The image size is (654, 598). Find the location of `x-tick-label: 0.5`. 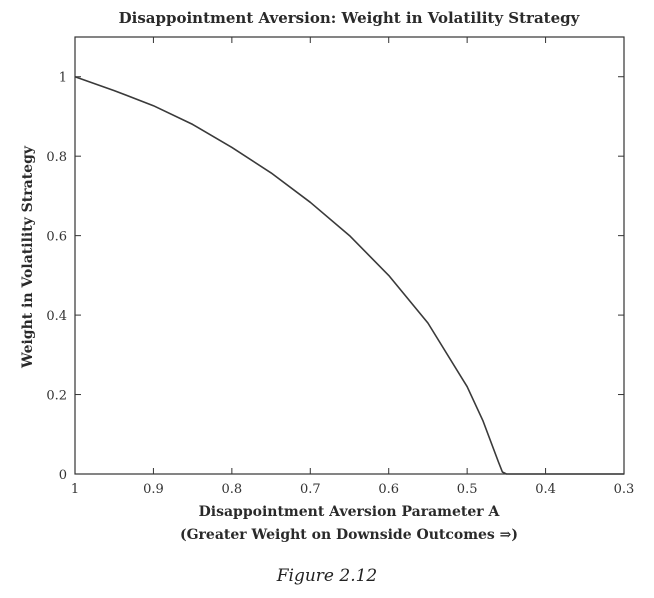

x-tick-label: 0.5 is located at coordinates (467, 489).